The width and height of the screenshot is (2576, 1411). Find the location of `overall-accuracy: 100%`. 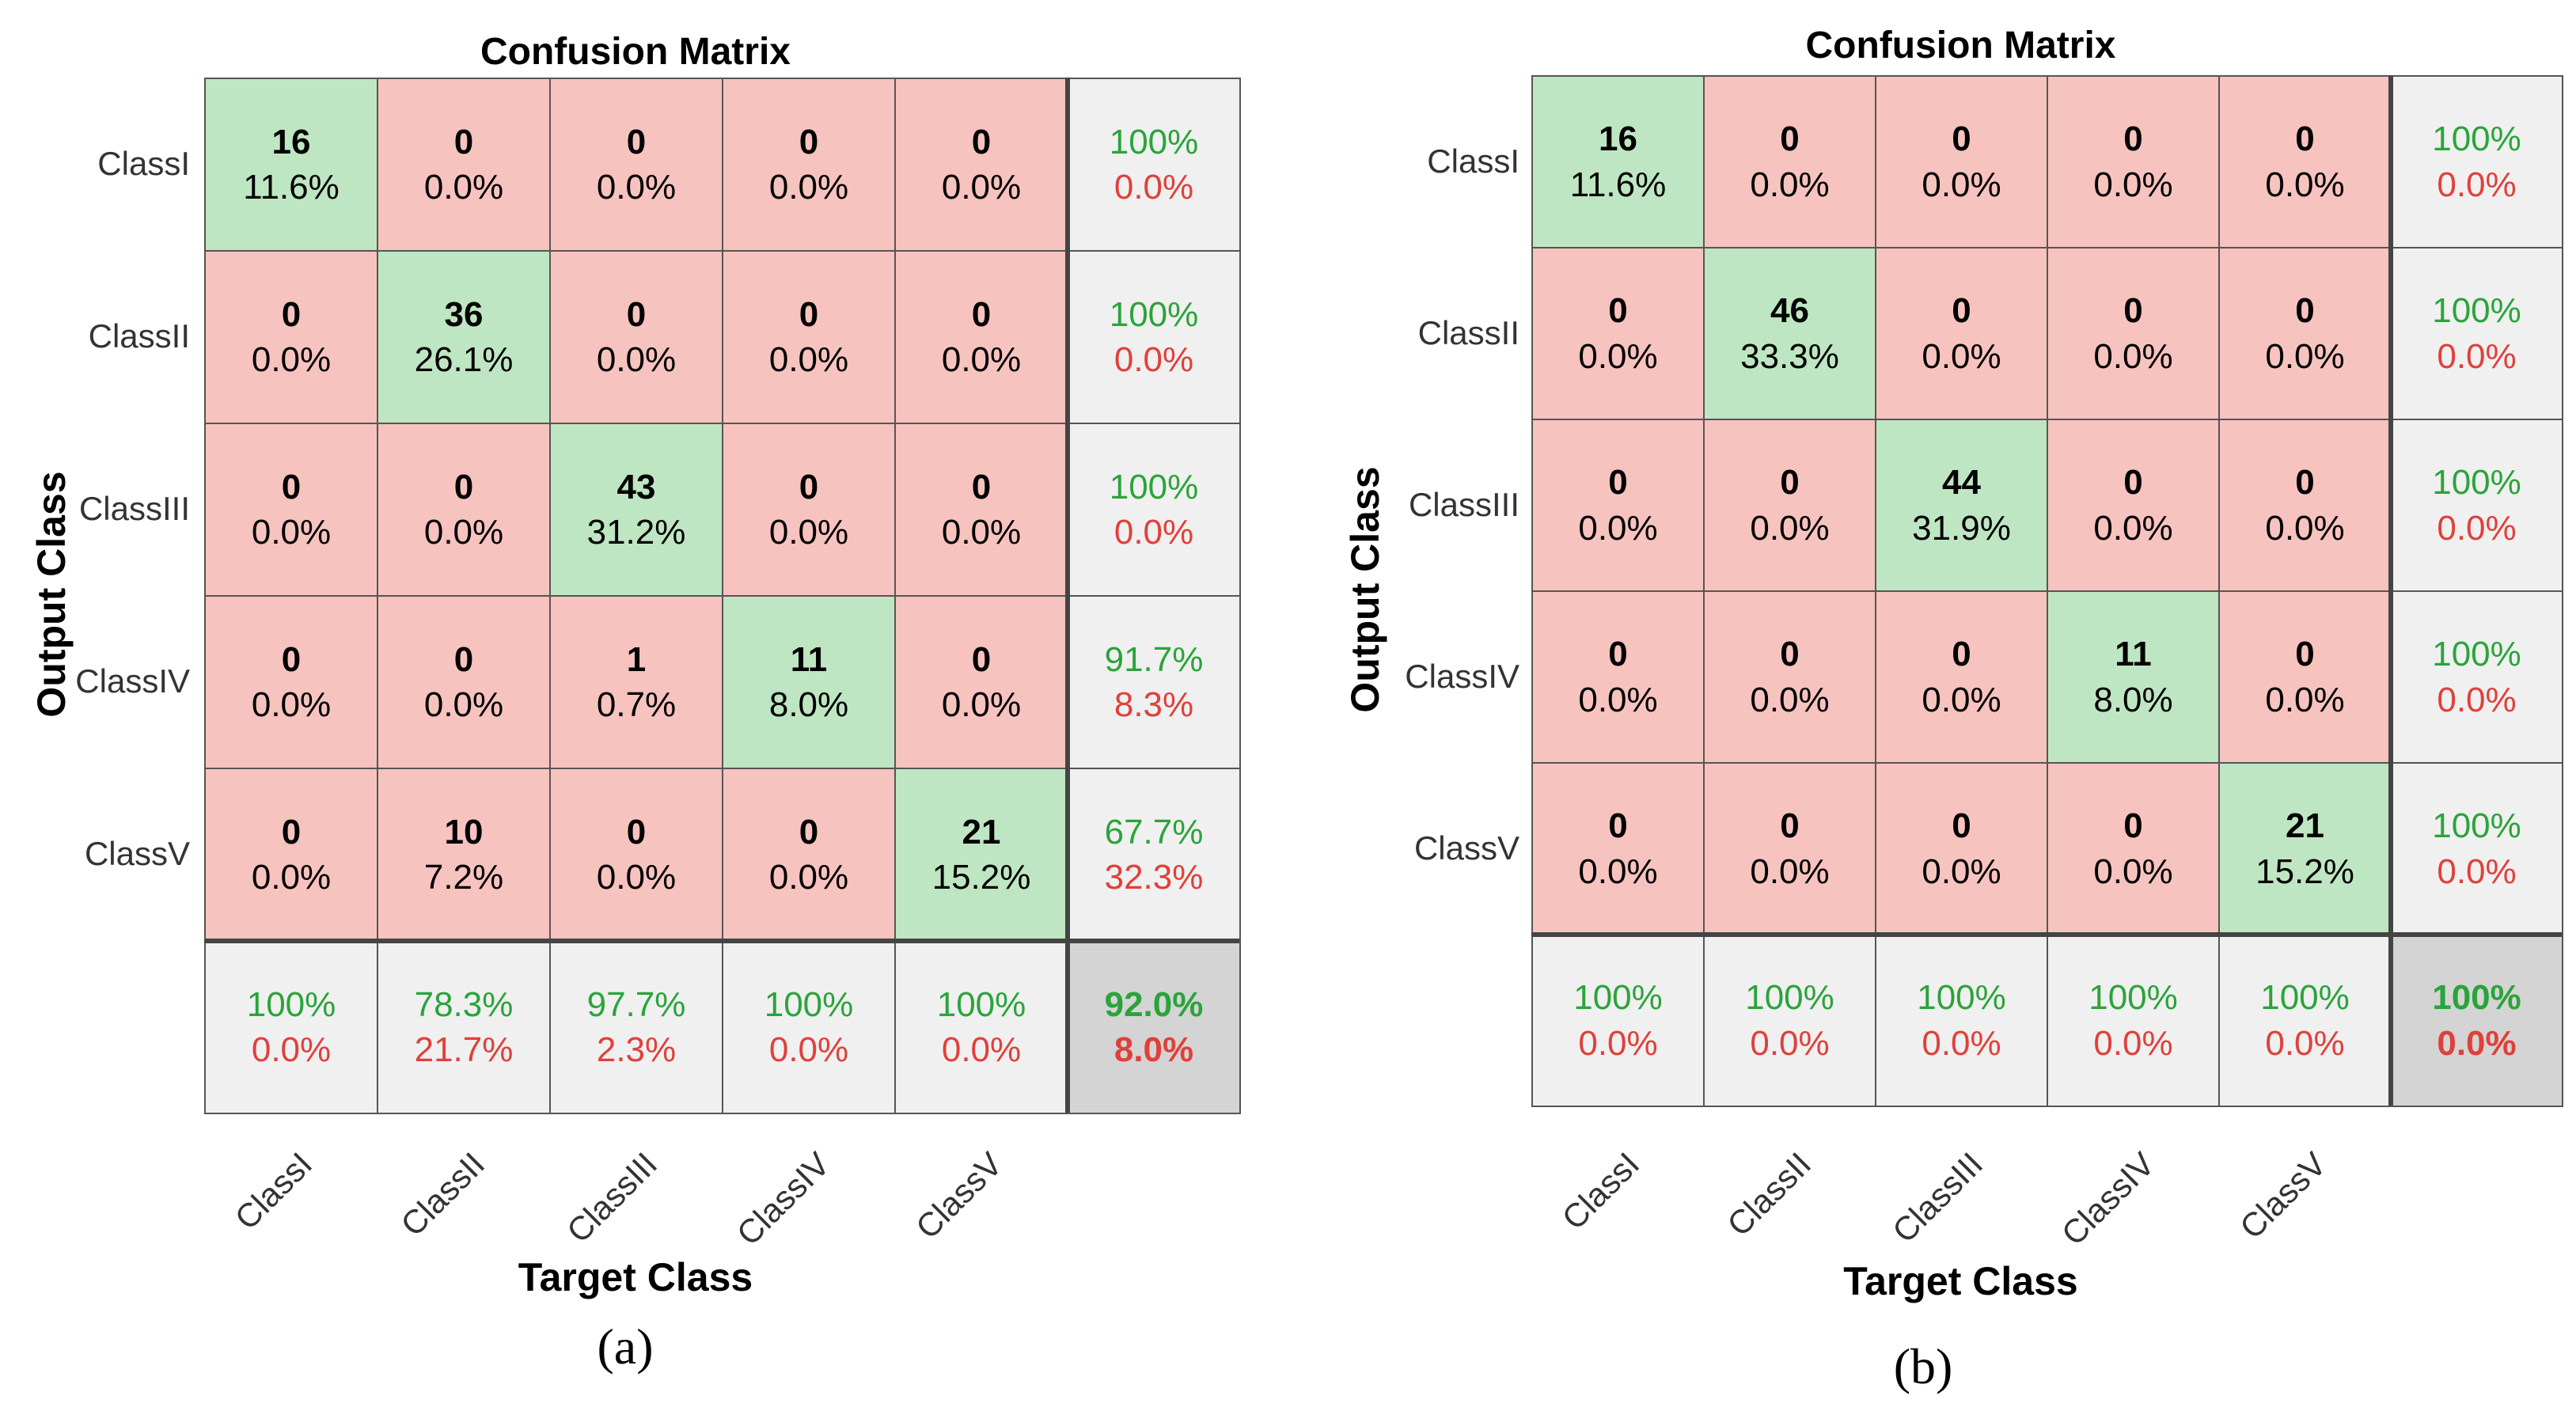

overall-accuracy: 100% is located at coordinates (2476, 998).